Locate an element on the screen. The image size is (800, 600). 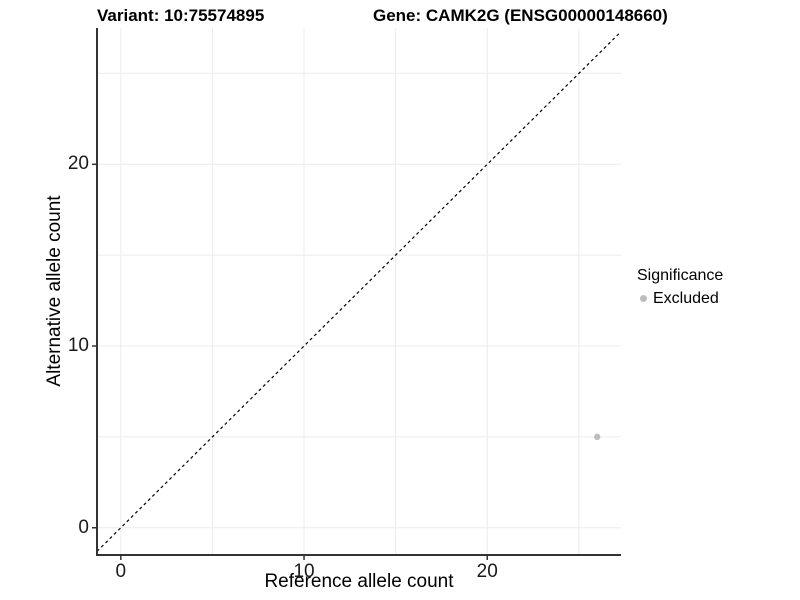
legend-items: Excluded is located at coordinates (680, 298).